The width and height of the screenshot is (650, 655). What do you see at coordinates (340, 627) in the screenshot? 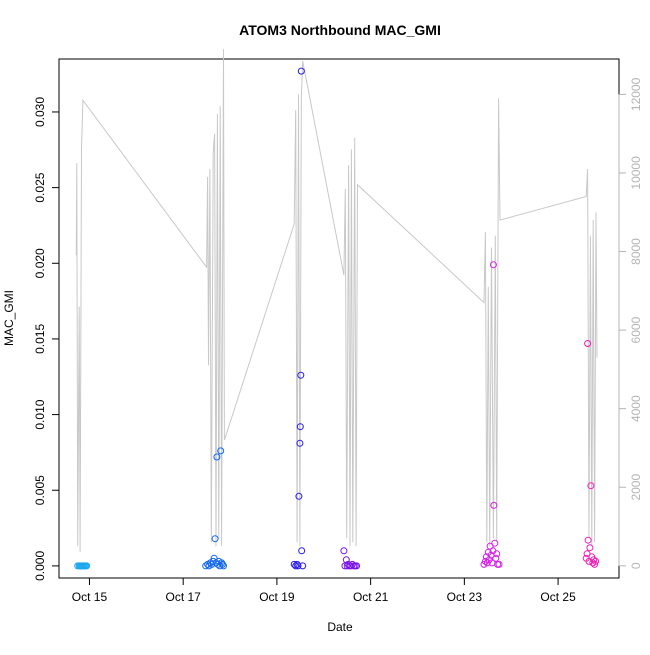
I see `x-axis-label: Date` at bounding box center [340, 627].